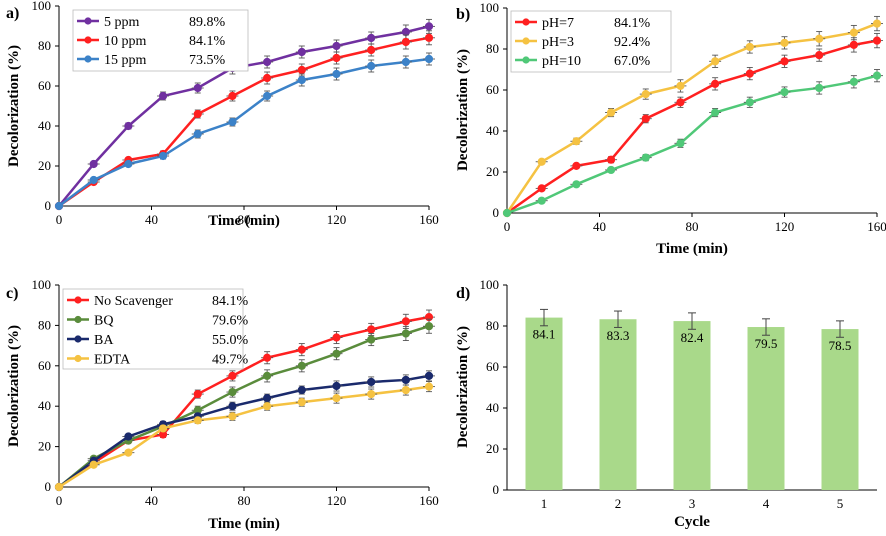 The height and width of the screenshot is (536, 886). I want to click on x-tick-label: 160, so click(429, 219).